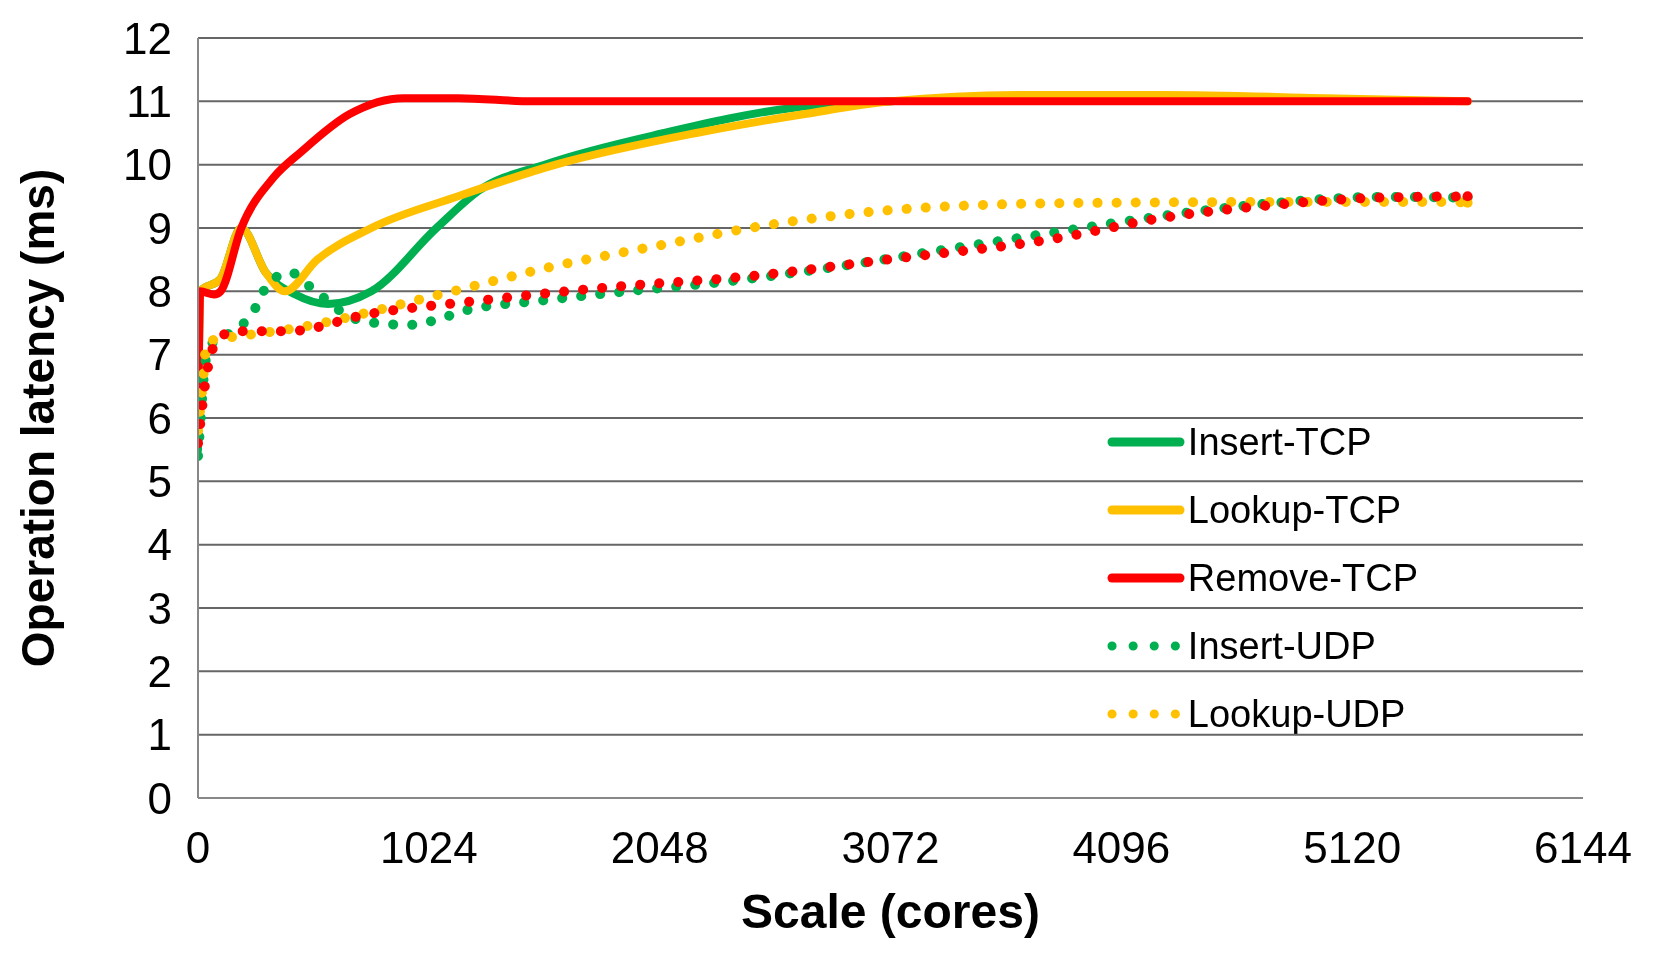  I want to click on x-tick-label: 2048, so click(659, 848).